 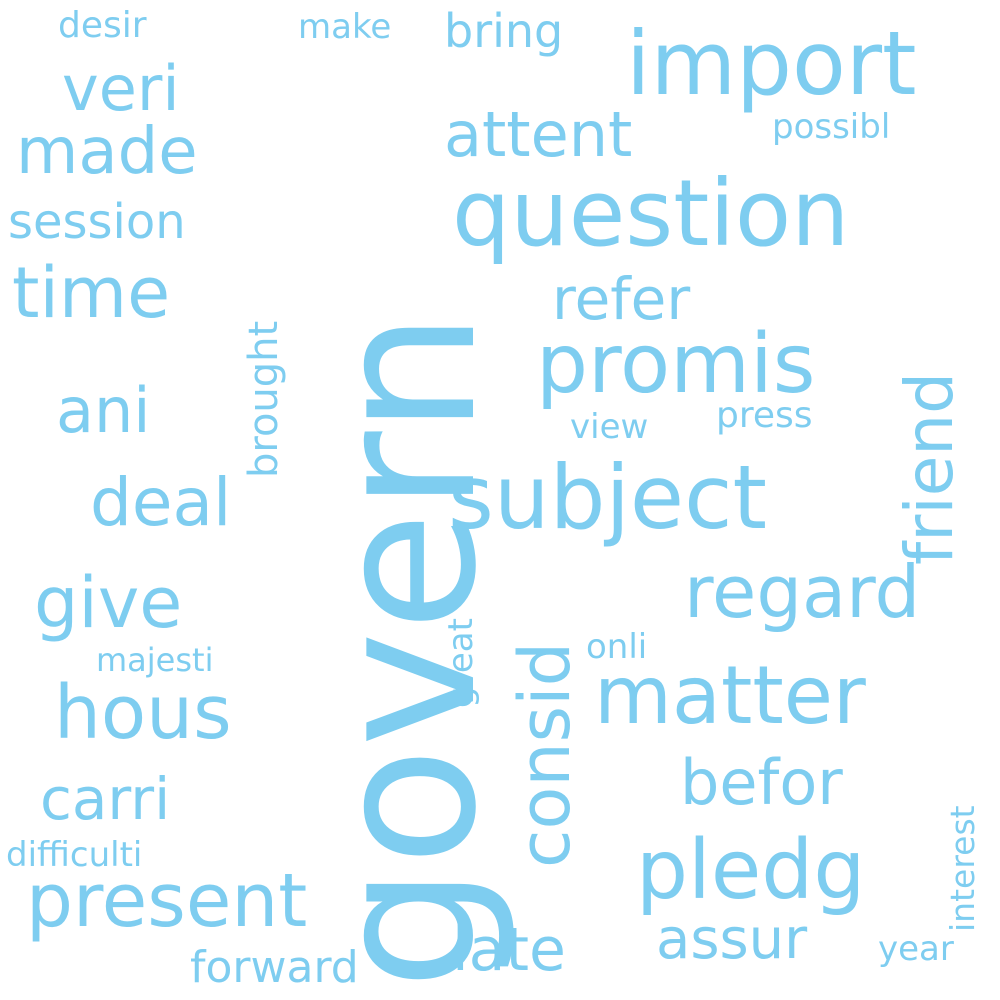 What do you see at coordinates (509, 950) in the screenshot?
I see `word-late: late` at bounding box center [509, 950].